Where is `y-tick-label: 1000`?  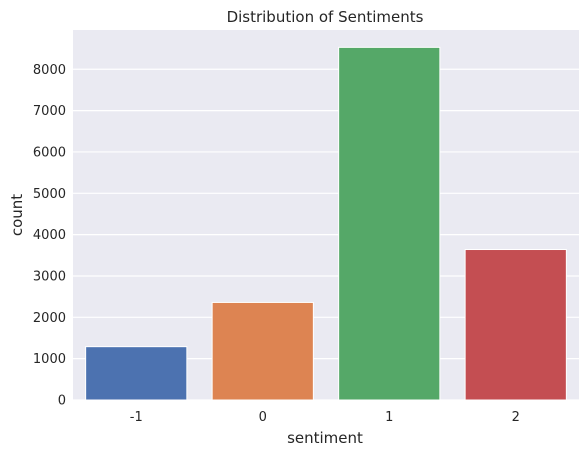 y-tick-label: 1000 is located at coordinates (49, 359).